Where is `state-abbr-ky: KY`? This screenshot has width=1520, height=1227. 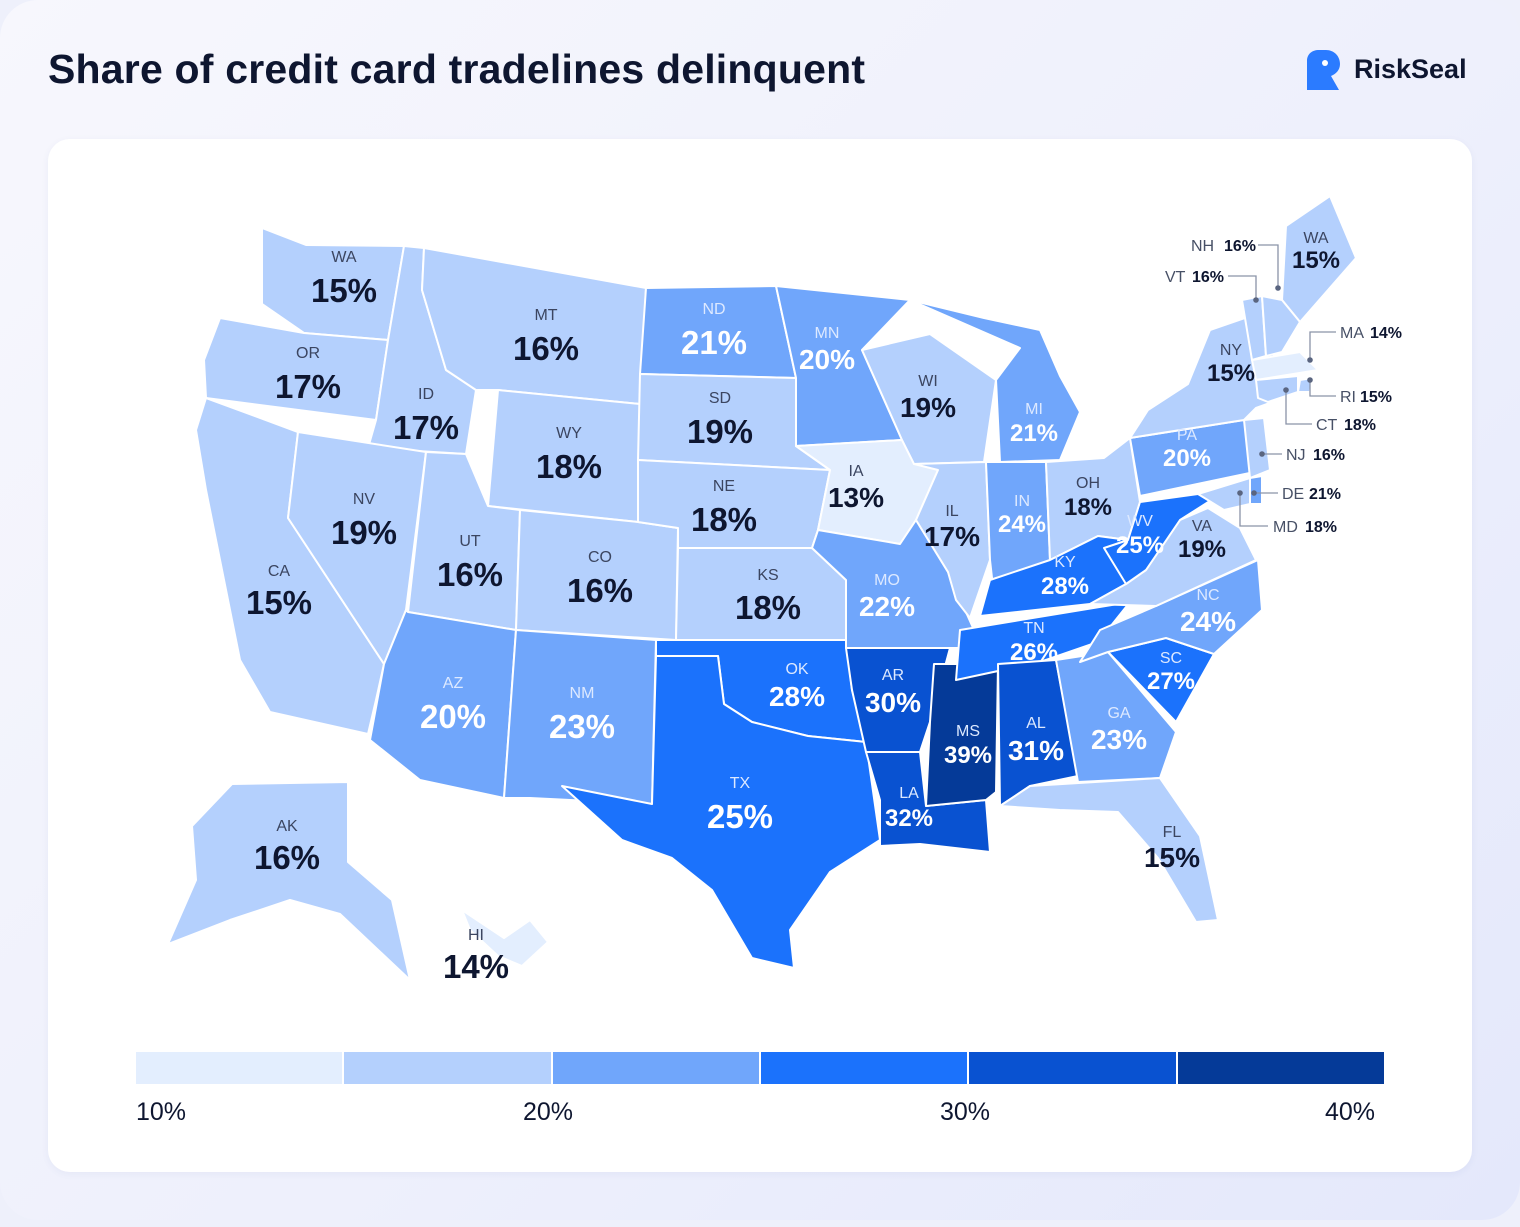
state-abbr-ky: KY is located at coordinates (1065, 562).